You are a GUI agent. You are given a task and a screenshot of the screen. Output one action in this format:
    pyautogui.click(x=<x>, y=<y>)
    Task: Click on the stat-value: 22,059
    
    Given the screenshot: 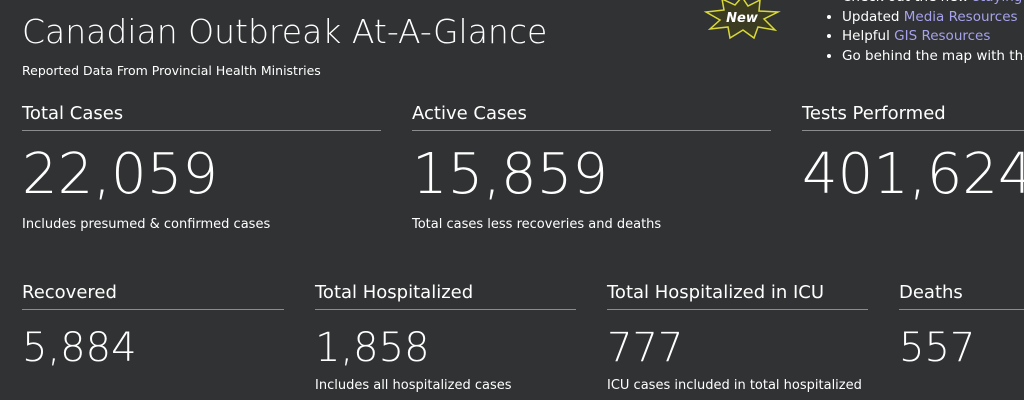 What is the action you would take?
    pyautogui.click(x=120, y=174)
    